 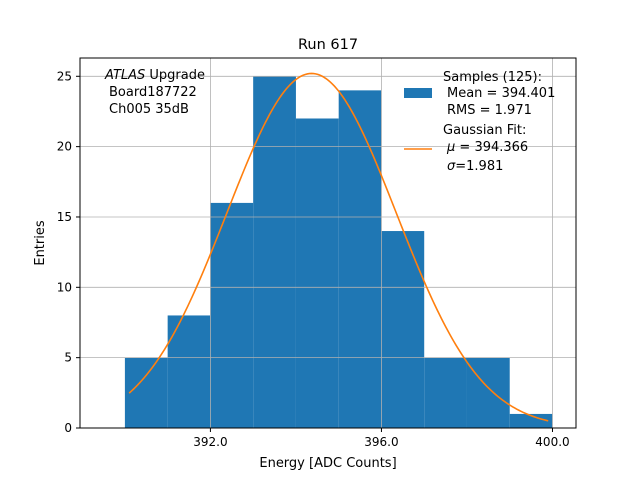 What do you see at coordinates (450, 147) in the screenshot?
I see `legend-mu-symbol: μ` at bounding box center [450, 147].